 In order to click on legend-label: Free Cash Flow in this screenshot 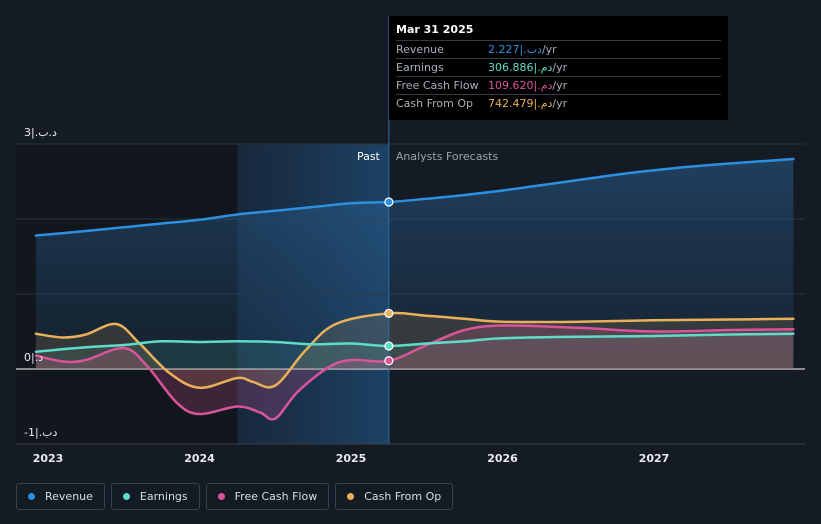, I will do `click(276, 496)`.